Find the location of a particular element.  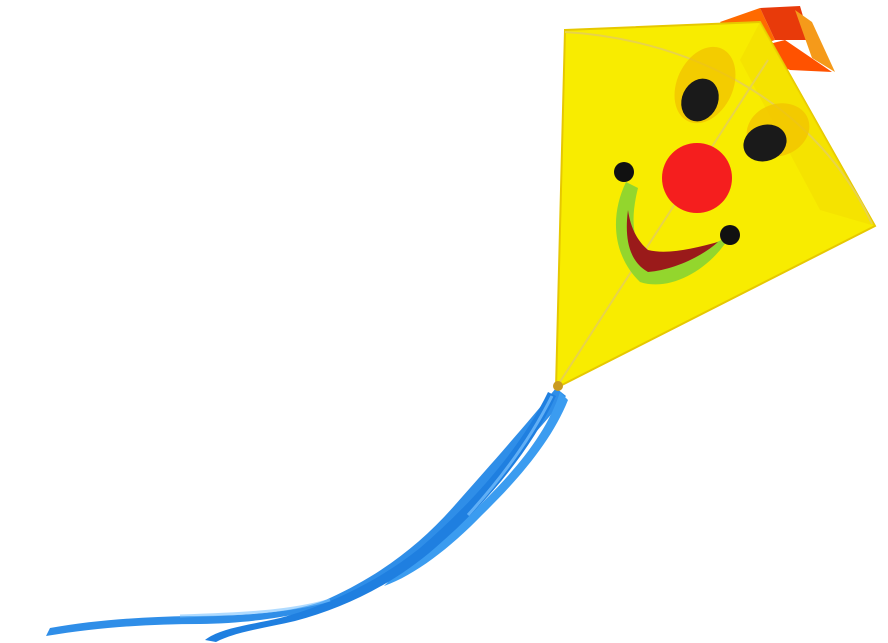

nose-icon is located at coordinates (697, 178).